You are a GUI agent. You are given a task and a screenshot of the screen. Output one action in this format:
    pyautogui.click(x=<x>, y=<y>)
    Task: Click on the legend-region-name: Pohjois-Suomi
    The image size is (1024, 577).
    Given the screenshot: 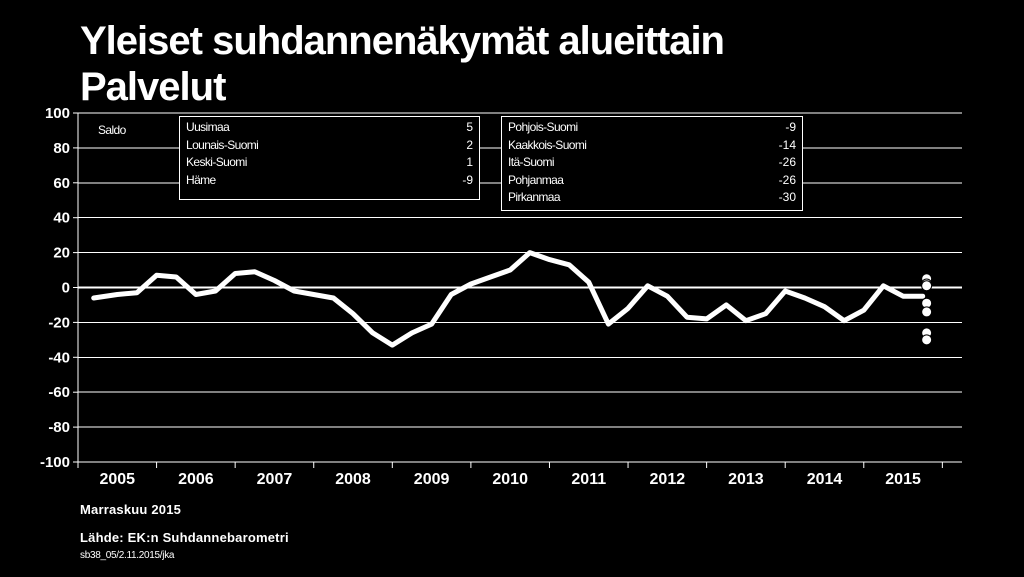 What is the action you would take?
    pyautogui.click(x=543, y=127)
    